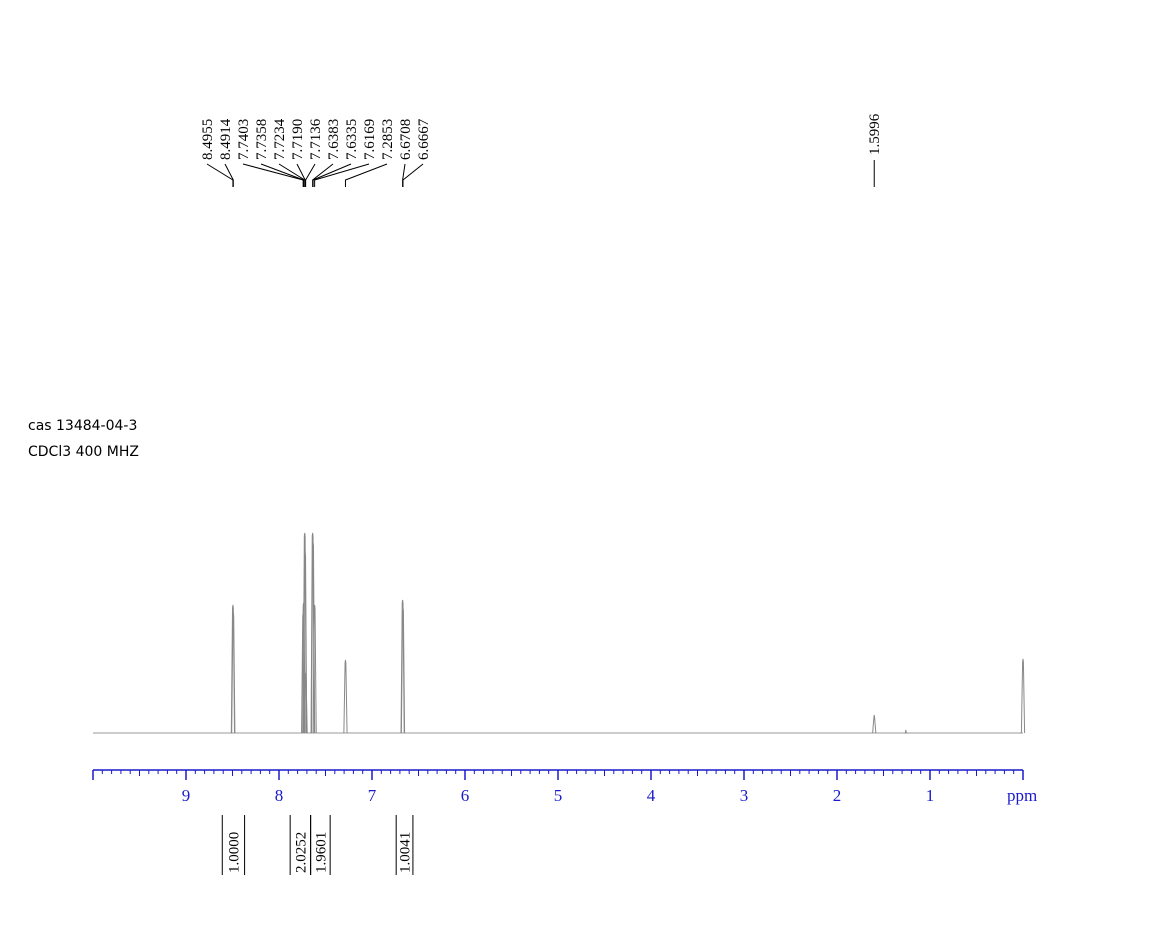 The height and width of the screenshot is (952, 1172). I want to click on peak-label: 7.7190, so click(298, 139).